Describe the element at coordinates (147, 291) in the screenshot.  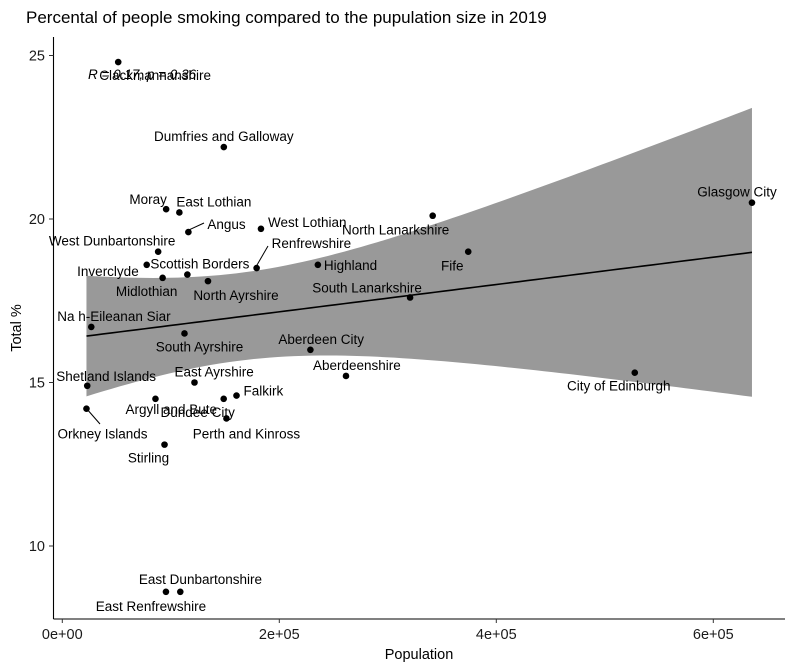
I see `point-label: Midlothian` at that location.